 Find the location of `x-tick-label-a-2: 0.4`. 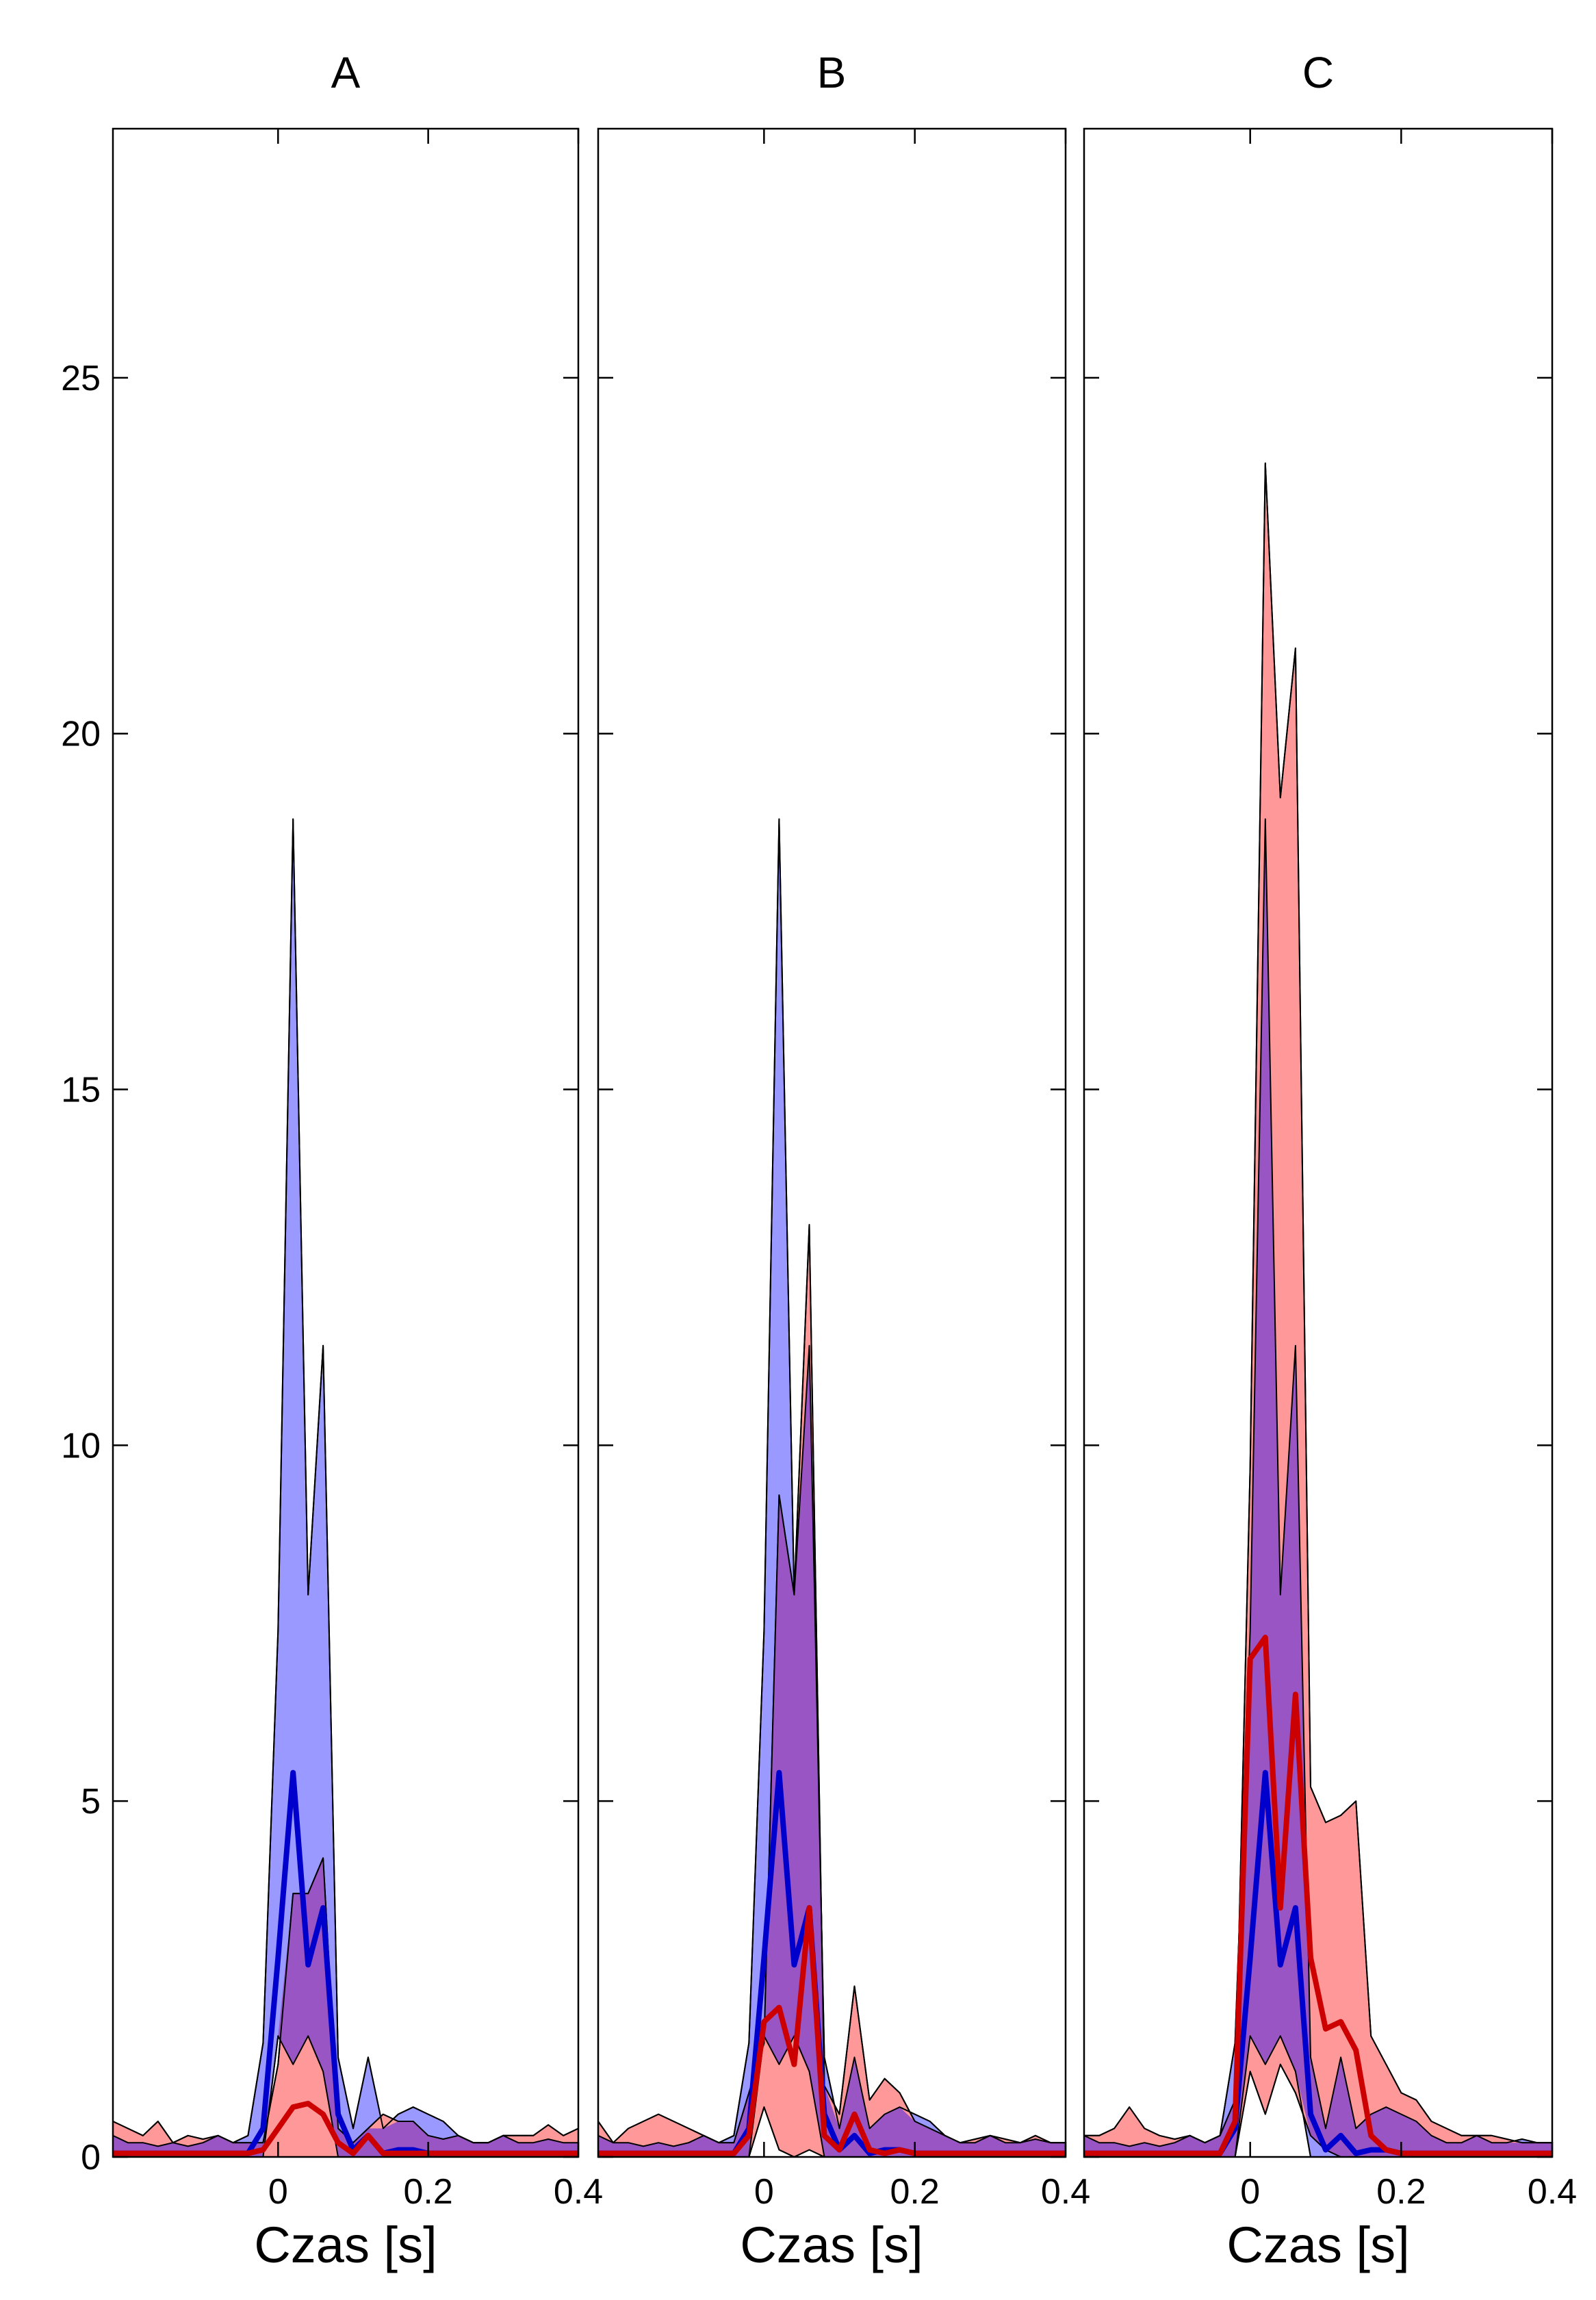

x-tick-label-a-2: 0.4 is located at coordinates (578, 2192).